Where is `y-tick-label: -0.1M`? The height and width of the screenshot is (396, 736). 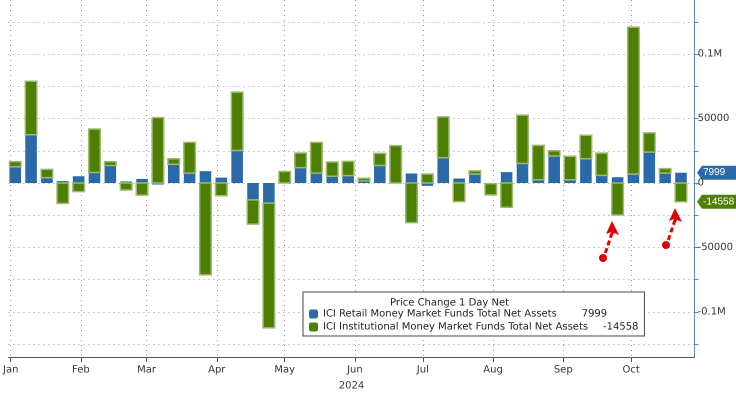 y-tick-label: -0.1M is located at coordinates (712, 312).